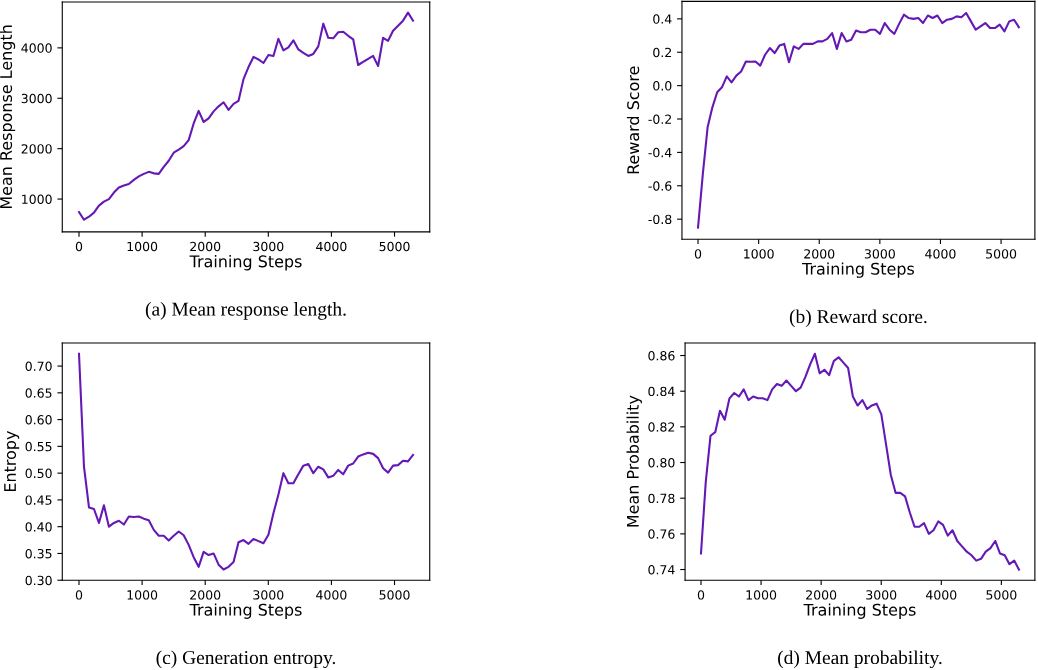  I want to click on text: (c) Generation entropy., so click(246, 659).